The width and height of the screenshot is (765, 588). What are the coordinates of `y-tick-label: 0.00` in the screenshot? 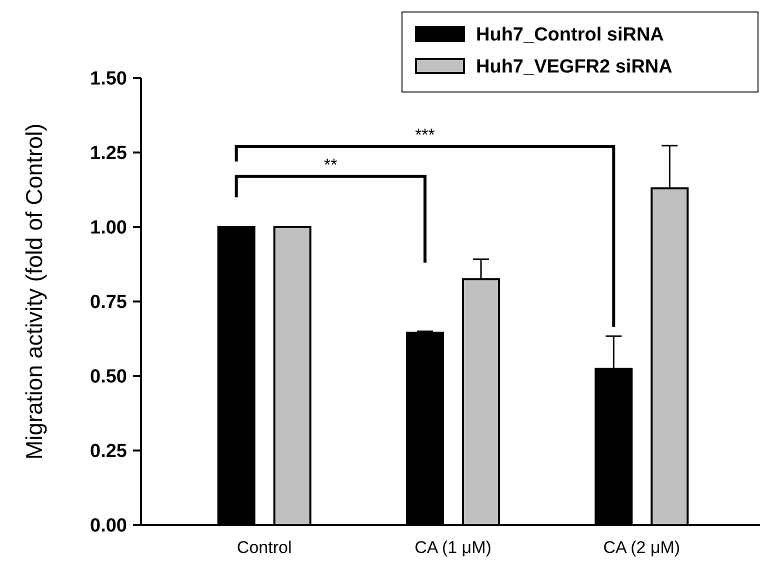 It's located at (108, 526).